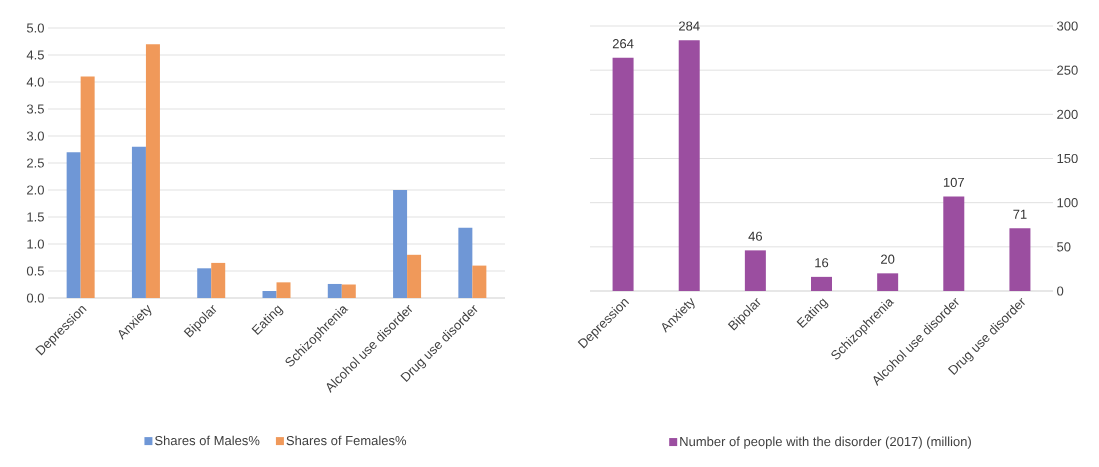  What do you see at coordinates (35, 271) in the screenshot?
I see `y-tick-label: 0.5` at bounding box center [35, 271].